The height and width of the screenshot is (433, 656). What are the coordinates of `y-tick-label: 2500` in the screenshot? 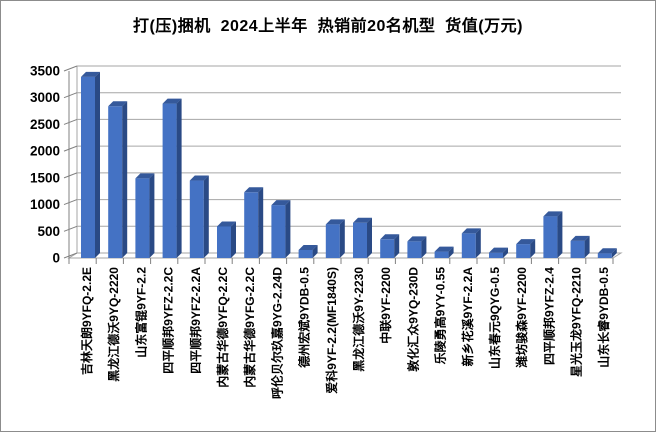 It's located at (45, 124).